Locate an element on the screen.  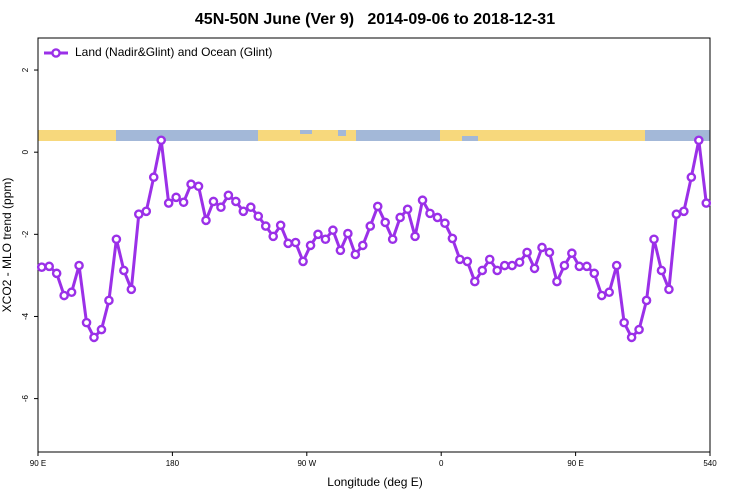
y-tick-label: -4 is located at coordinates (25, 316).